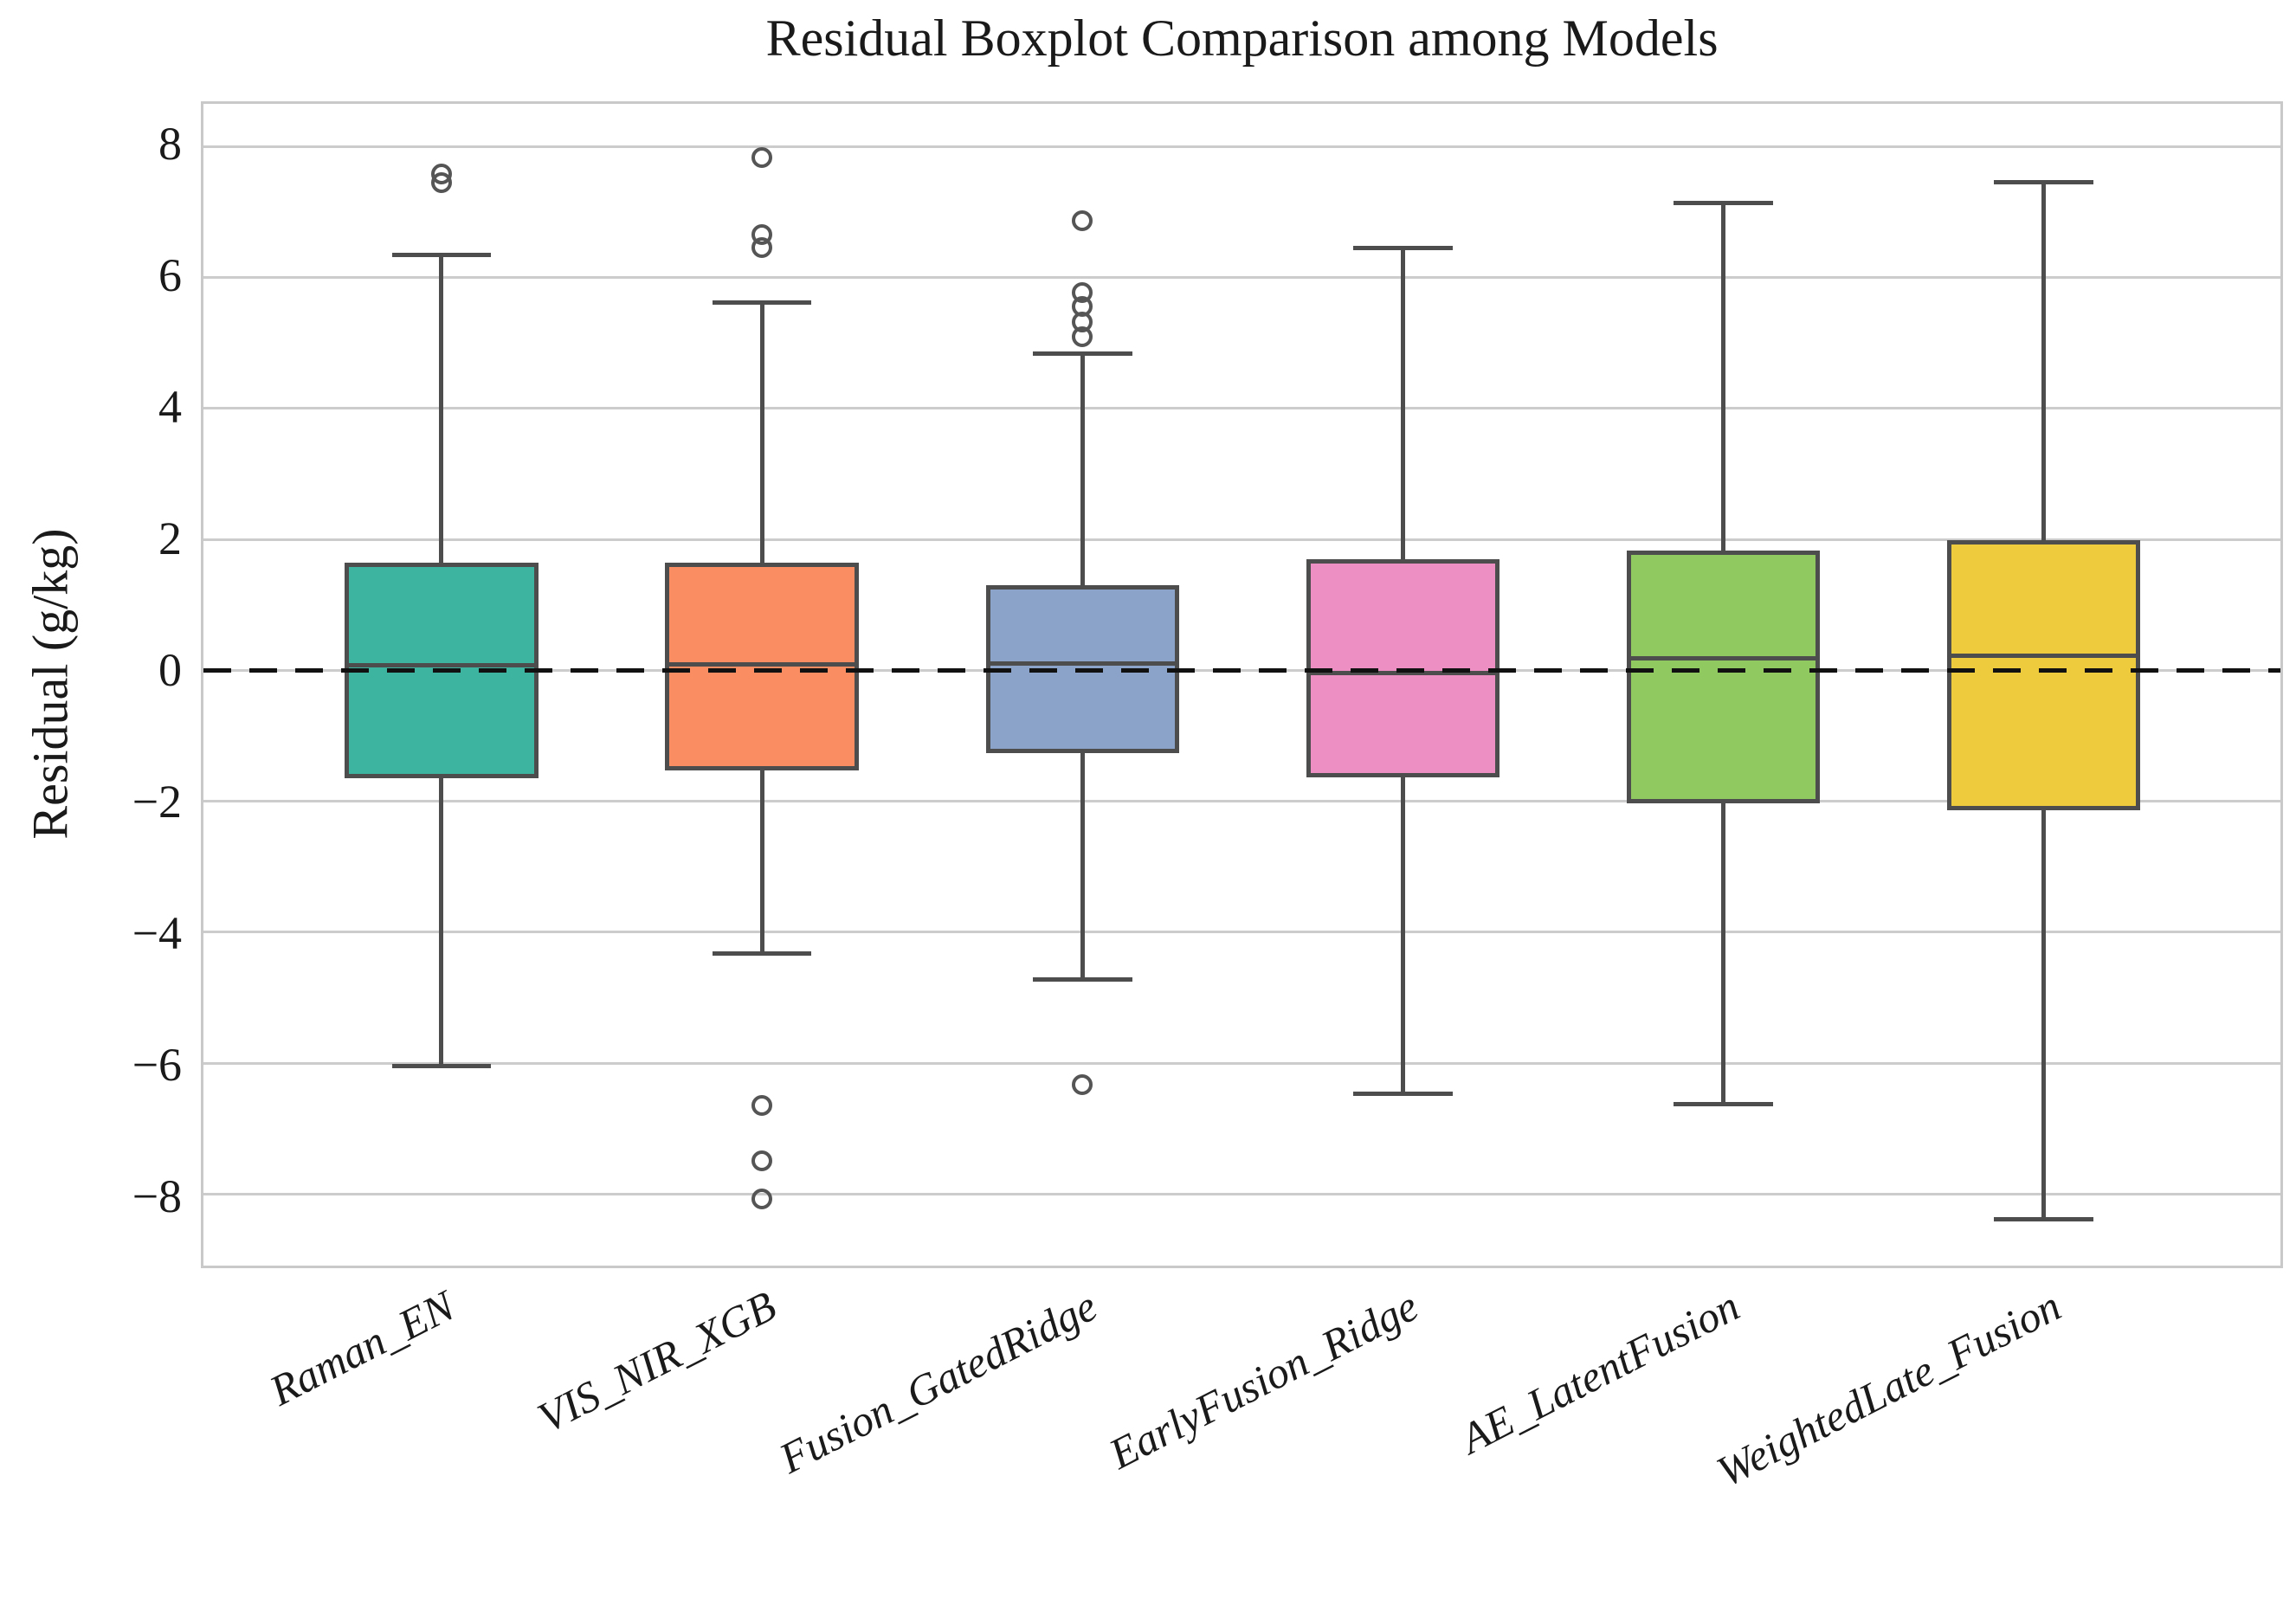 The image size is (2296, 1598). What do you see at coordinates (170, 538) in the screenshot?
I see `y-tick-label: 2` at bounding box center [170, 538].